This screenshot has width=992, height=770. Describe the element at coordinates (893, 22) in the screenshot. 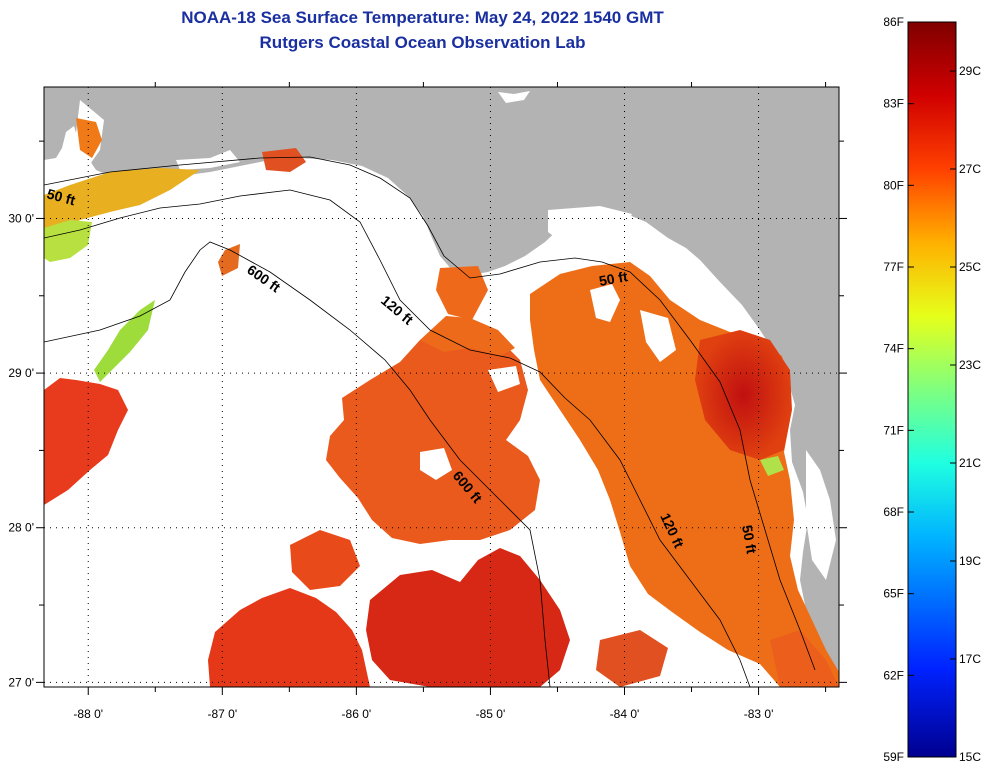

I see `colorbar-f-label: 86F` at that location.